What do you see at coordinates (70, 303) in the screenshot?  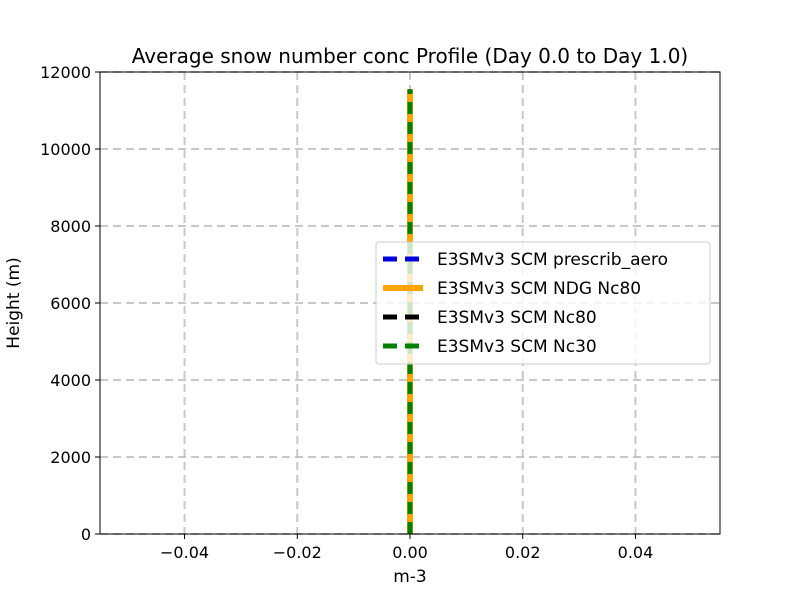 I see `y-tick-label: 6000` at bounding box center [70, 303].